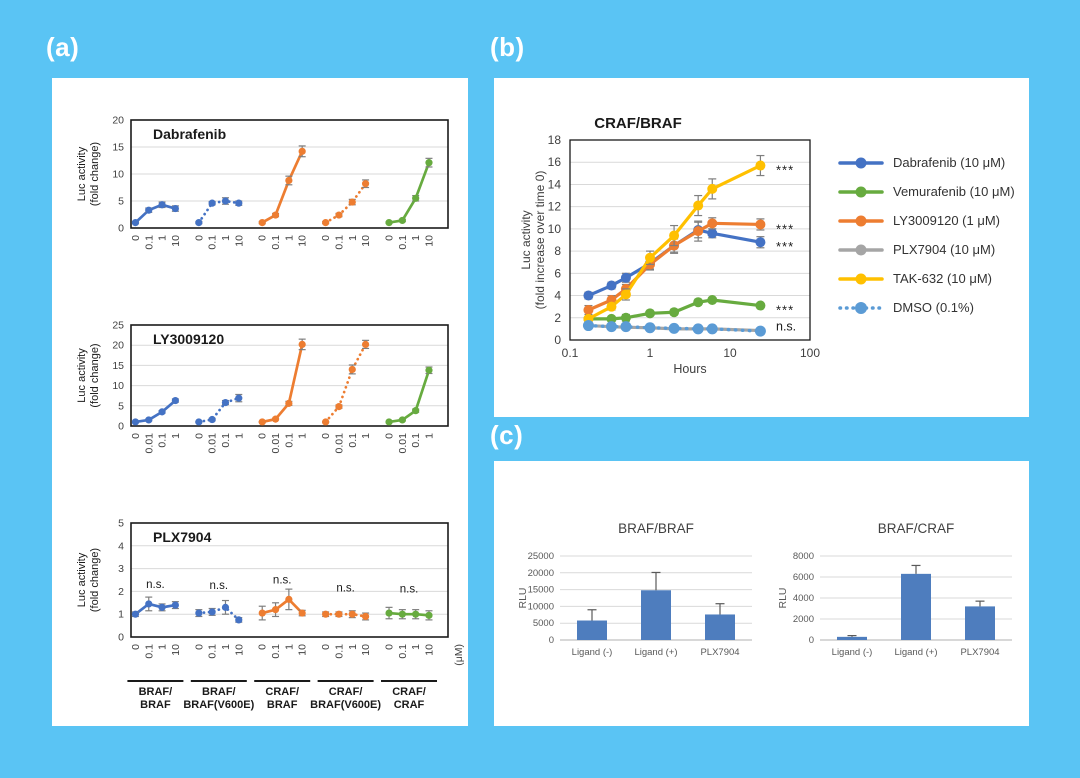  Describe the element at coordinates (149, 443) in the screenshot. I see `svg-text: 0.01` at that location.